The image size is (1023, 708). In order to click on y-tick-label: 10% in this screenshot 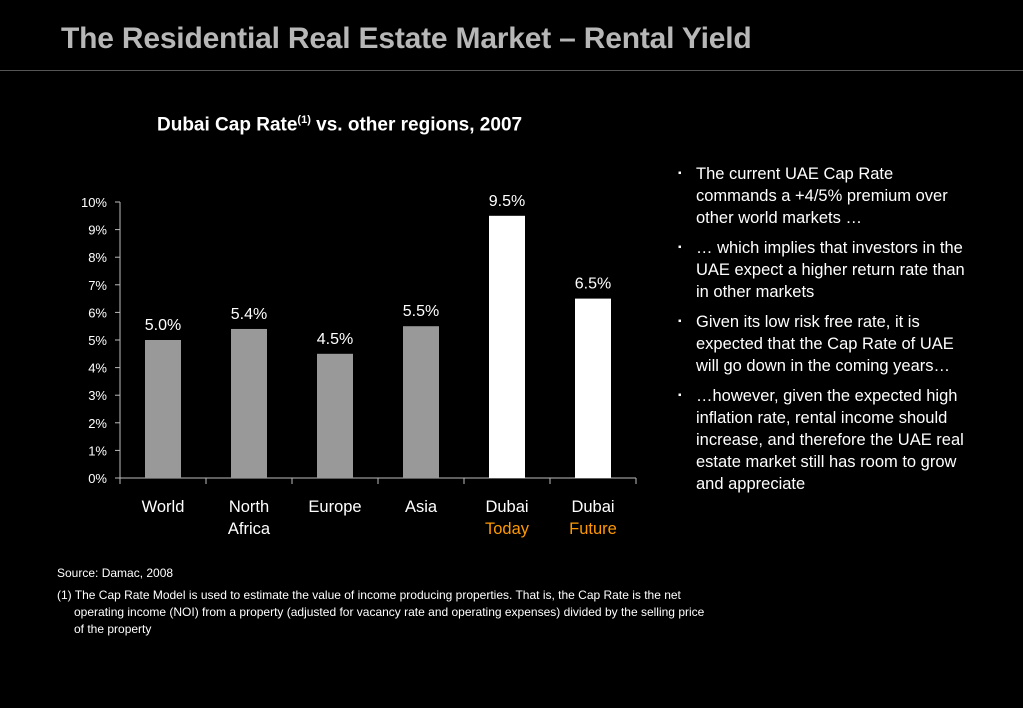, I will do `click(94, 202)`.